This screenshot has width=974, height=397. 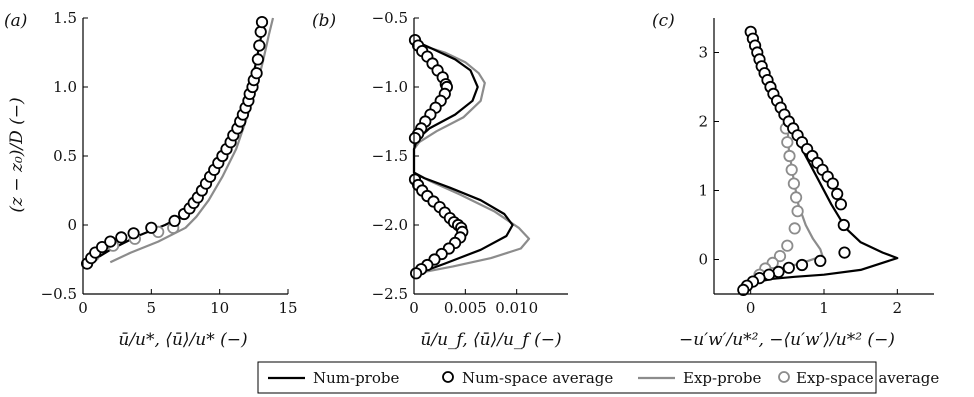 What do you see at coordinates (182, 340) in the screenshot?
I see `x-axis-label-a: ū/u*, ⟨ū⟩/u* (−)` at bounding box center [182, 340].